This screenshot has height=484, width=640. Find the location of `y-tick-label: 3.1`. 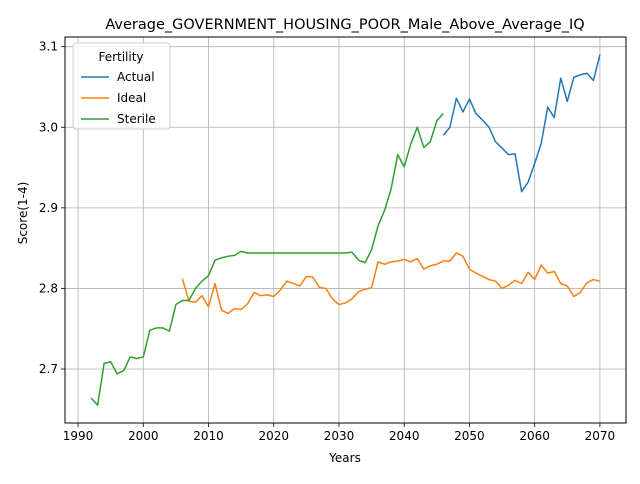

y-tick-label: 3.1 is located at coordinates (48, 47).